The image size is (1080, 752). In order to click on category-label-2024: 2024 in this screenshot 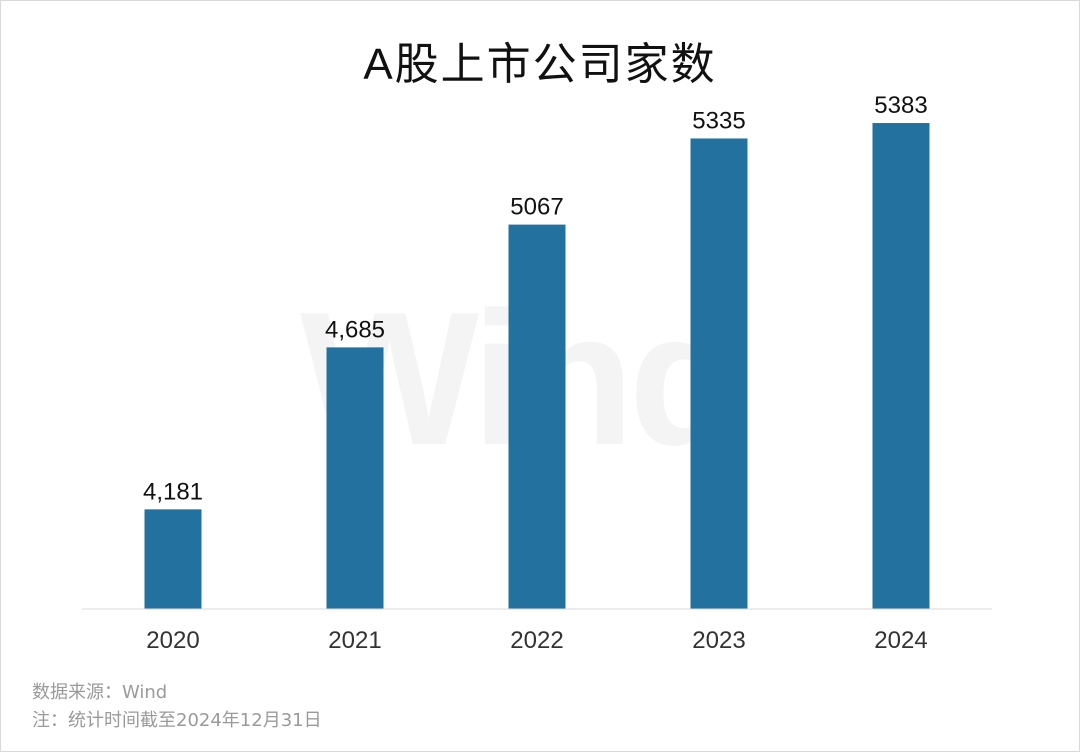, I will do `click(900, 640)`.